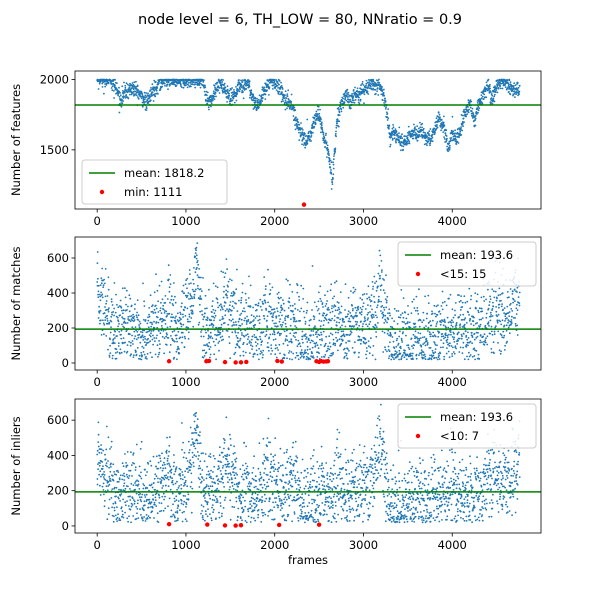 The height and width of the screenshot is (600, 600). I want to click on x-tick-label: 4000, so click(452, 382).